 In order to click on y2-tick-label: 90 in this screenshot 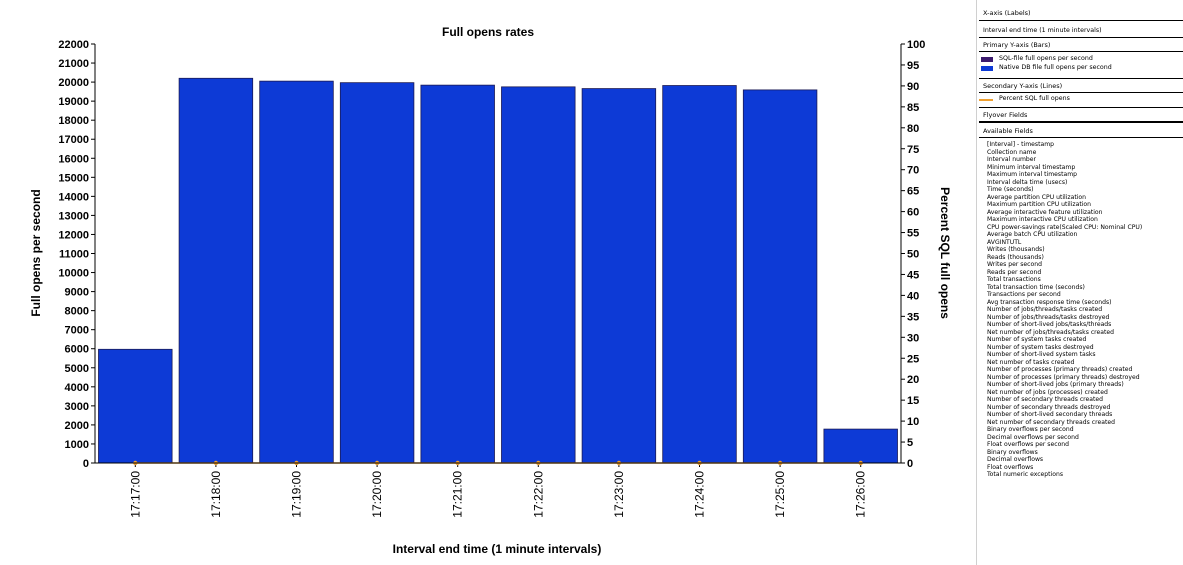, I will do `click(913, 87)`.